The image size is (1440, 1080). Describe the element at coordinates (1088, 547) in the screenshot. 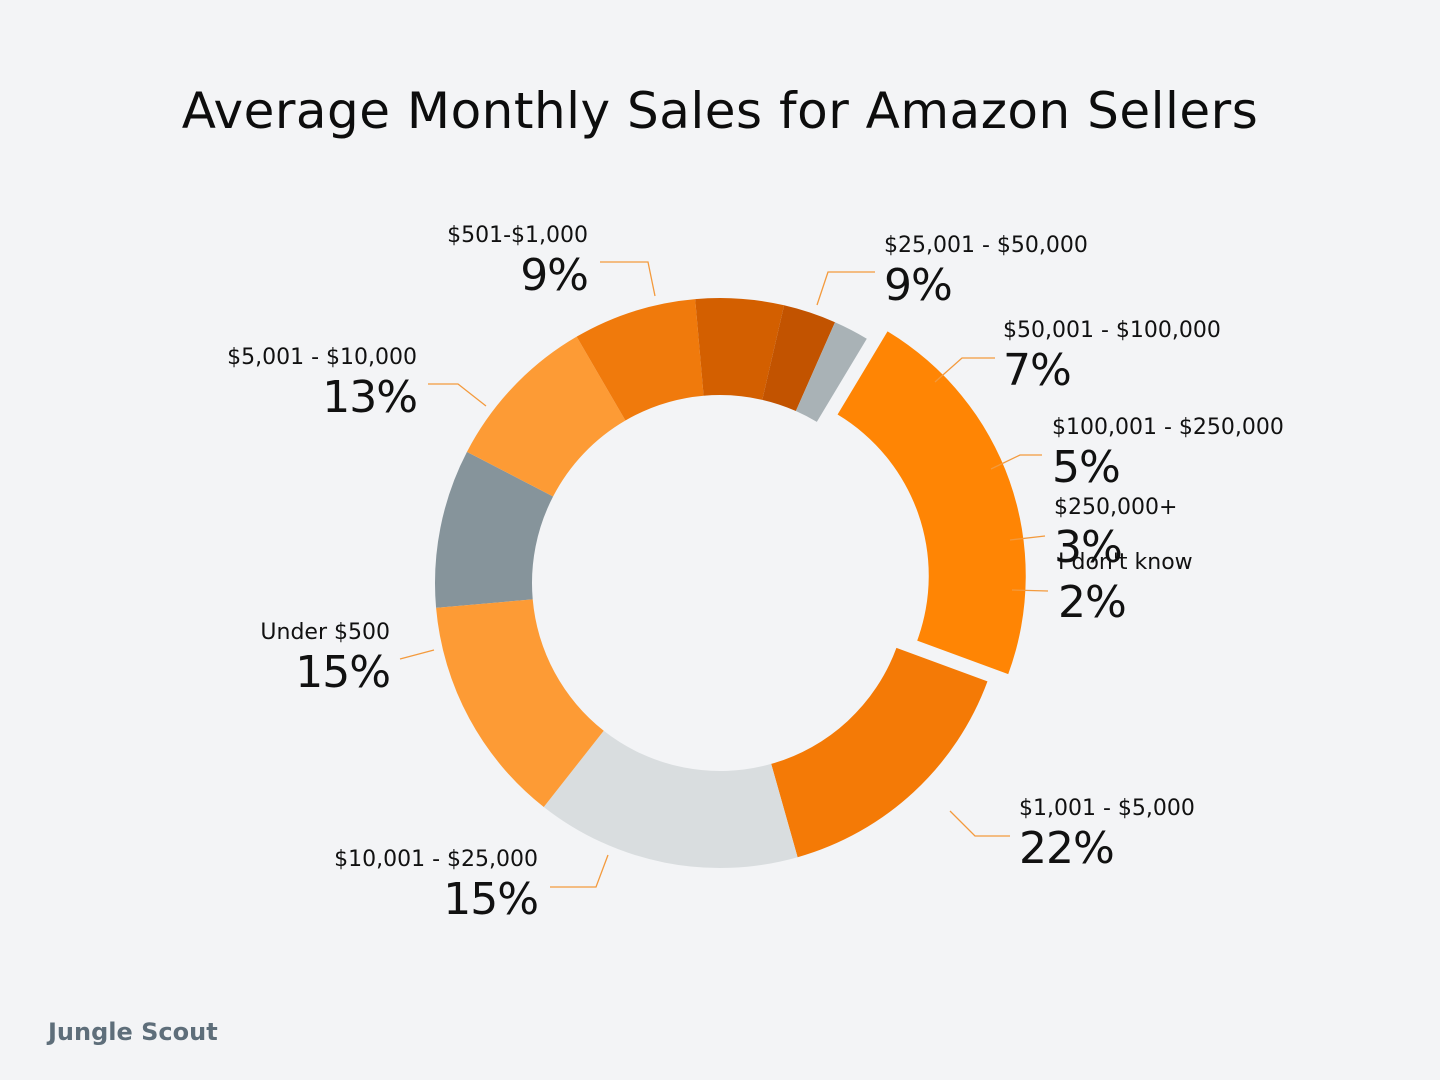

I see `slice-percent-label: 3%` at that location.